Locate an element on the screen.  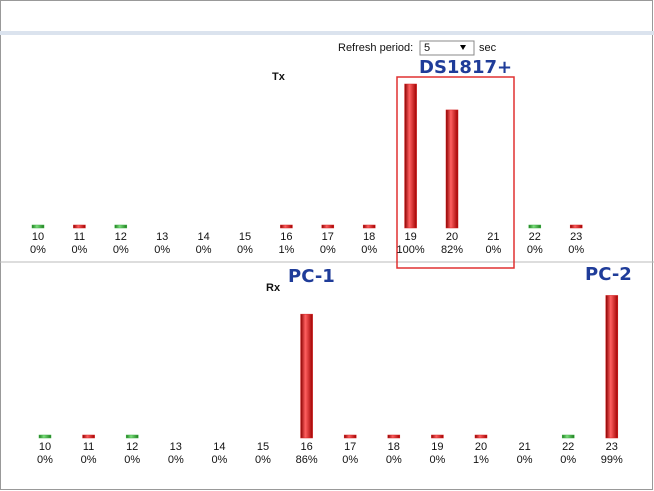
annotation: PC-1 is located at coordinates (311, 276).